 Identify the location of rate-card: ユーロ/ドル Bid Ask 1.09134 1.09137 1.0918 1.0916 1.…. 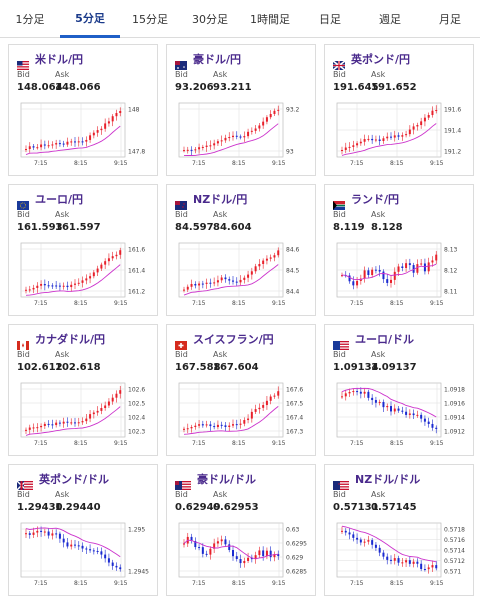
(399, 390).